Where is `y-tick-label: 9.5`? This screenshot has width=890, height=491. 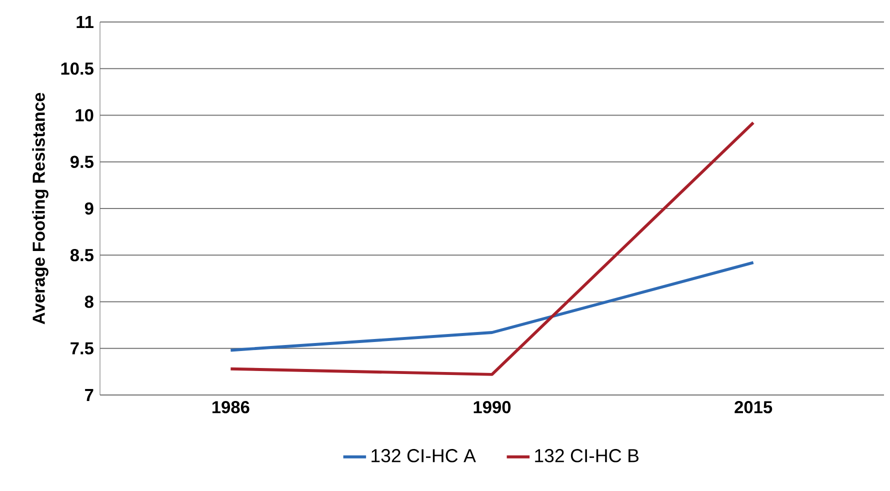
y-tick-label: 9.5 is located at coordinates (82, 162).